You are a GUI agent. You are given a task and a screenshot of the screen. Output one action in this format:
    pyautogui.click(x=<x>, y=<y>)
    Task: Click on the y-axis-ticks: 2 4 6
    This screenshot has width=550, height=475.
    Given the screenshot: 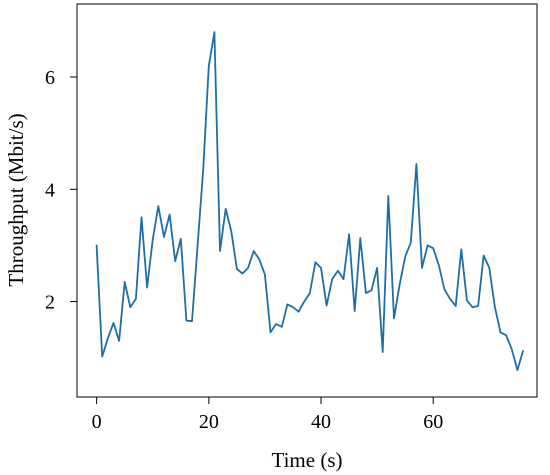 What is the action you would take?
    pyautogui.click(x=61, y=190)
    